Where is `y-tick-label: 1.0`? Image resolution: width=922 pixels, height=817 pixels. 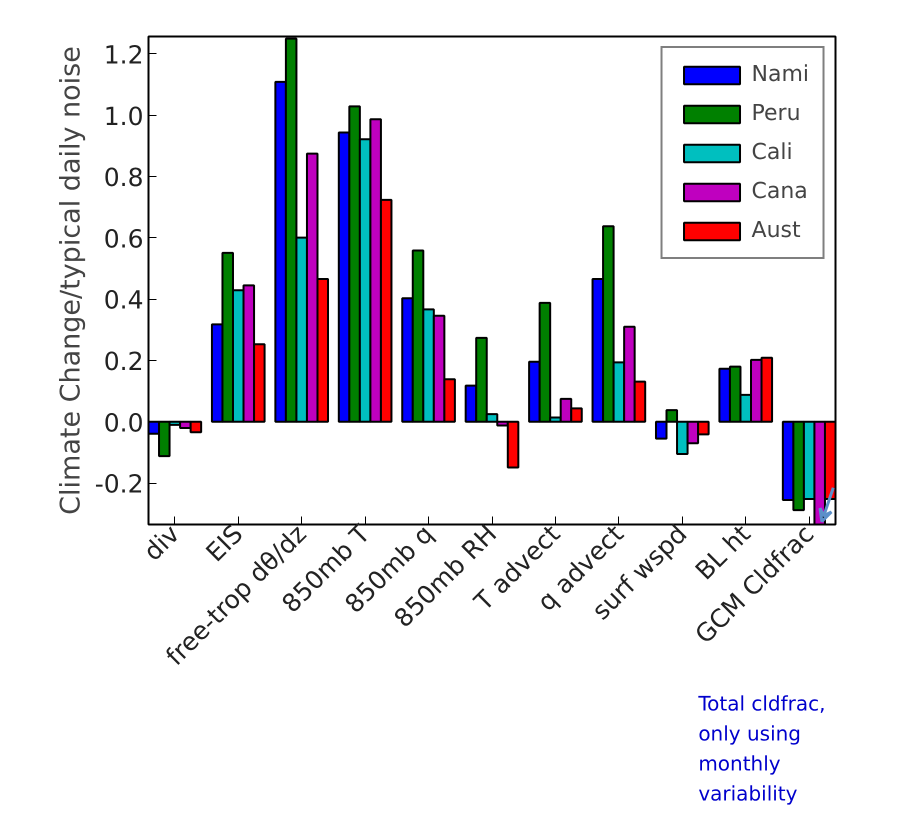 y-tick-label: 1.0 is located at coordinates (124, 116).